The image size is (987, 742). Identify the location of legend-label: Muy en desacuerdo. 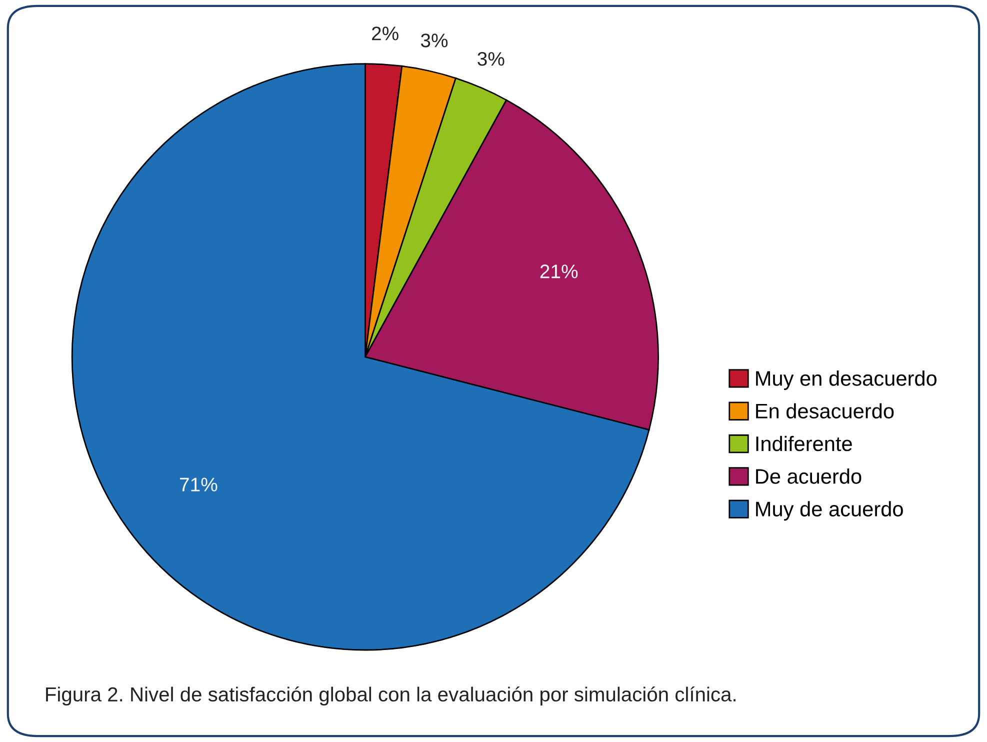
(846, 380).